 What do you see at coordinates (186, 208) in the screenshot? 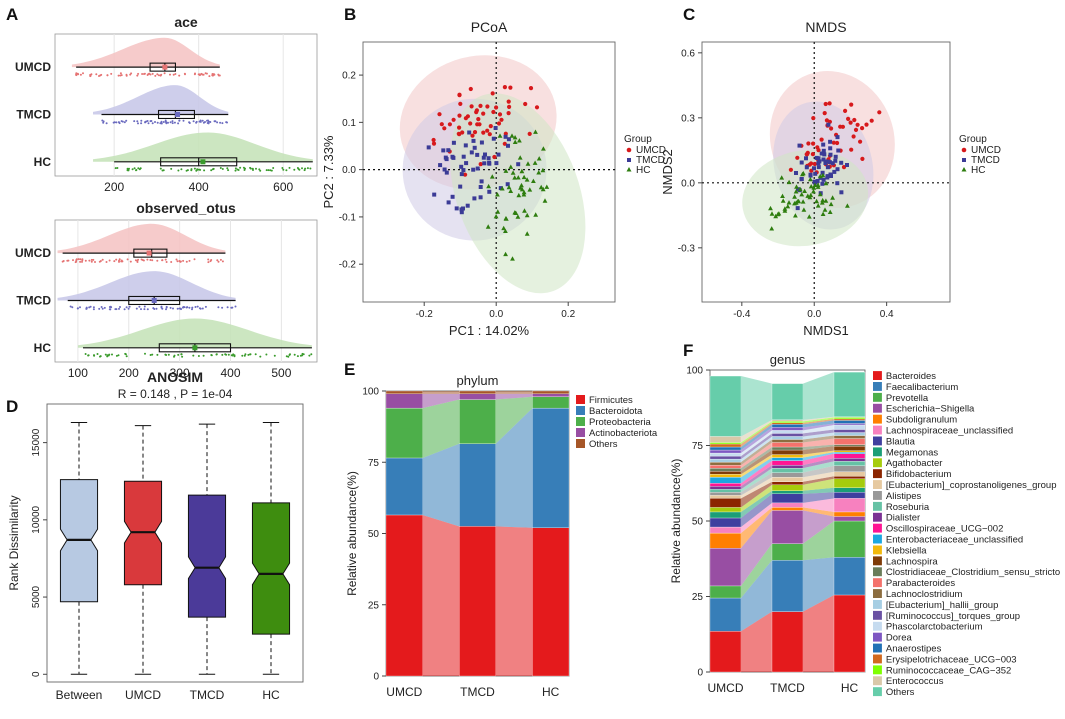
I see `panel-title: observed_otus` at bounding box center [186, 208].